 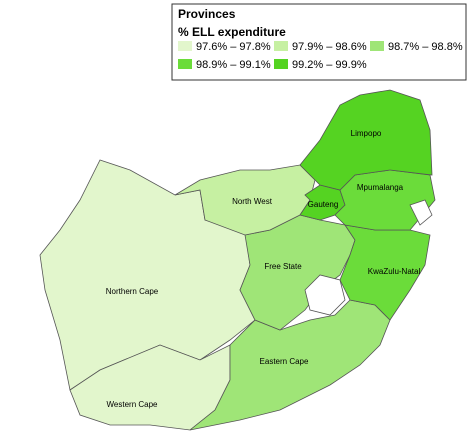 What do you see at coordinates (232, 32) in the screenshot?
I see `legend-subtitle: % ELL expenditure` at bounding box center [232, 32].